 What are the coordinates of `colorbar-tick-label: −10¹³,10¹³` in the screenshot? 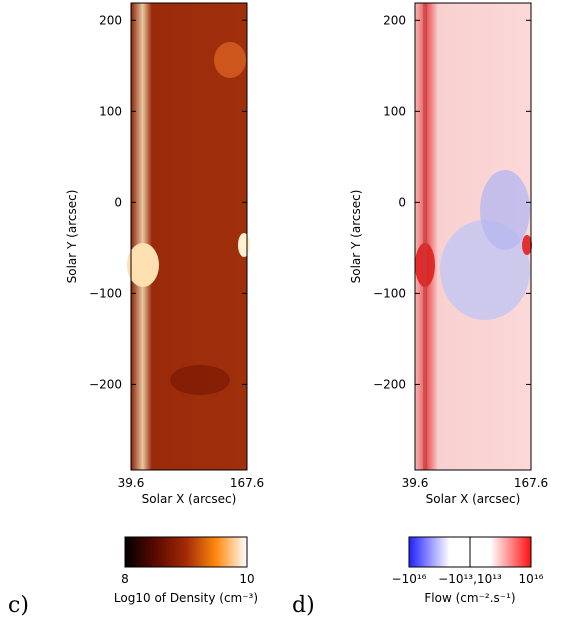 It's located at (470, 579).